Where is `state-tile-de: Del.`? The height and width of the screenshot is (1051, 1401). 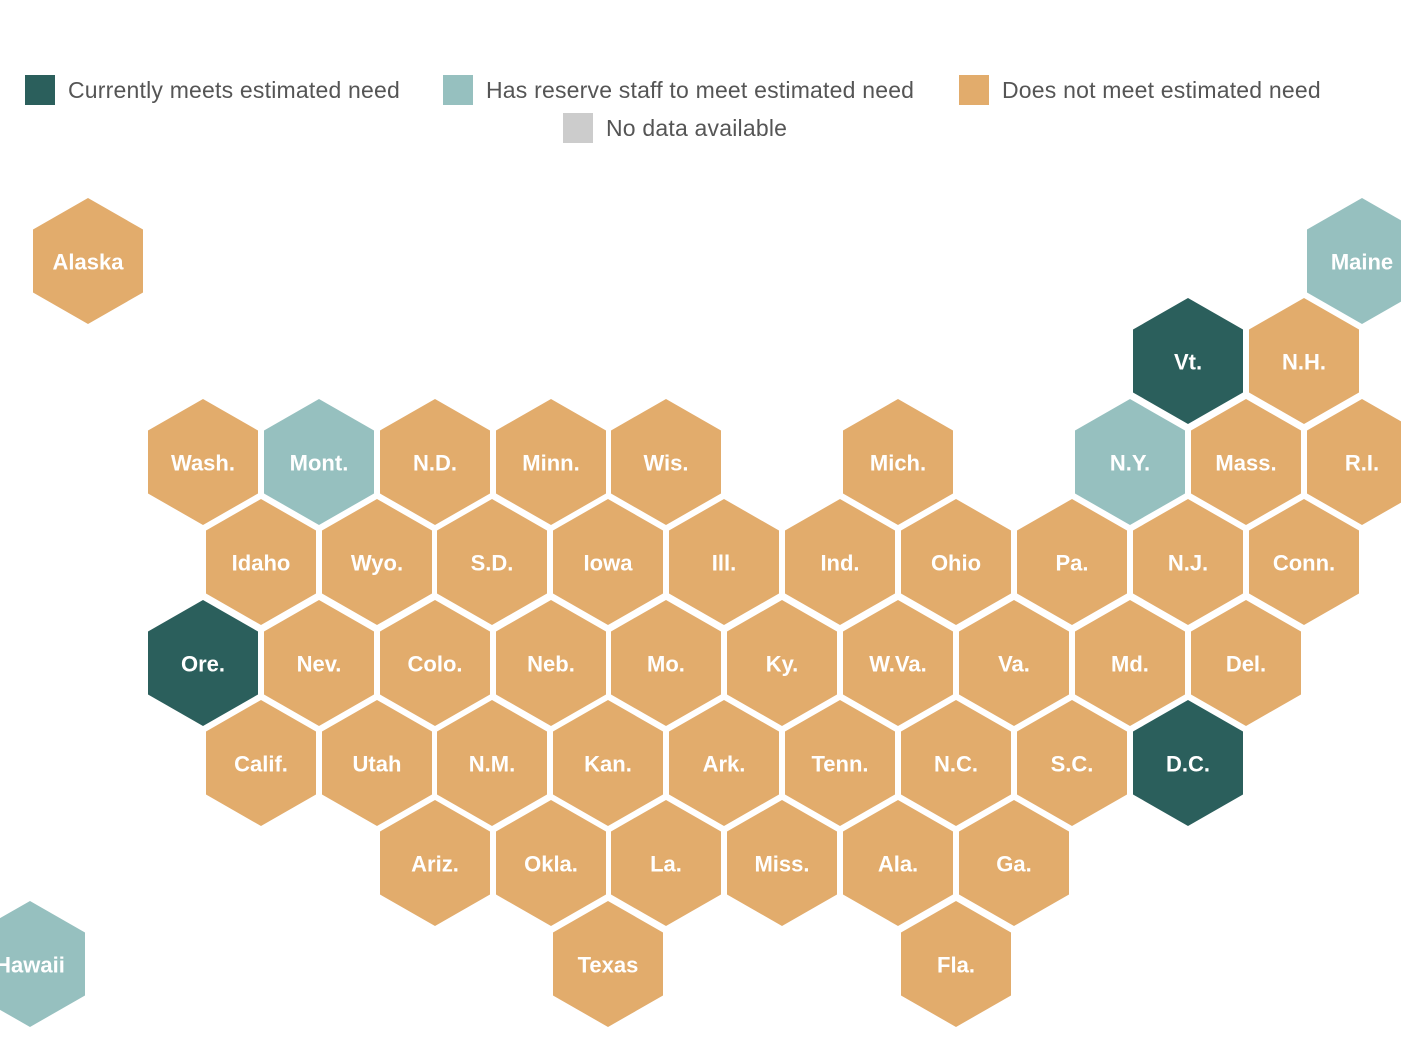
state-tile-de: Del. is located at coordinates (1246, 663).